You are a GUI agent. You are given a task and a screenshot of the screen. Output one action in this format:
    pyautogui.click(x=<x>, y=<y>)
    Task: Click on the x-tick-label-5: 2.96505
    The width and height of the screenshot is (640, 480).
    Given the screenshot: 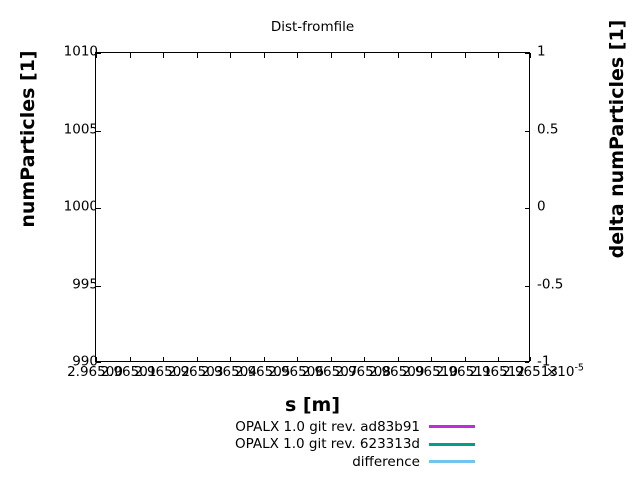 What is the action you would take?
    pyautogui.click(x=262, y=372)
    